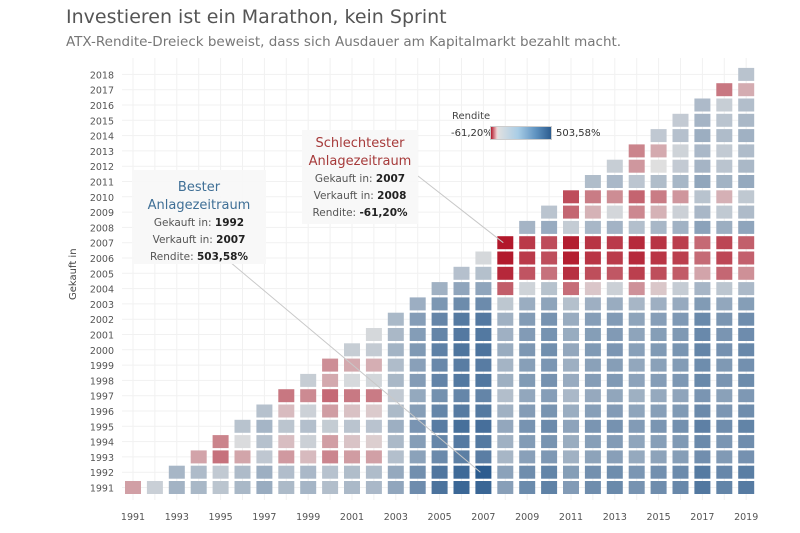 Image resolution: width=800 pixels, height=533 pixels. Describe the element at coordinates (102, 259) in the screenshot. I see `y-tick-label: 2006` at that location.